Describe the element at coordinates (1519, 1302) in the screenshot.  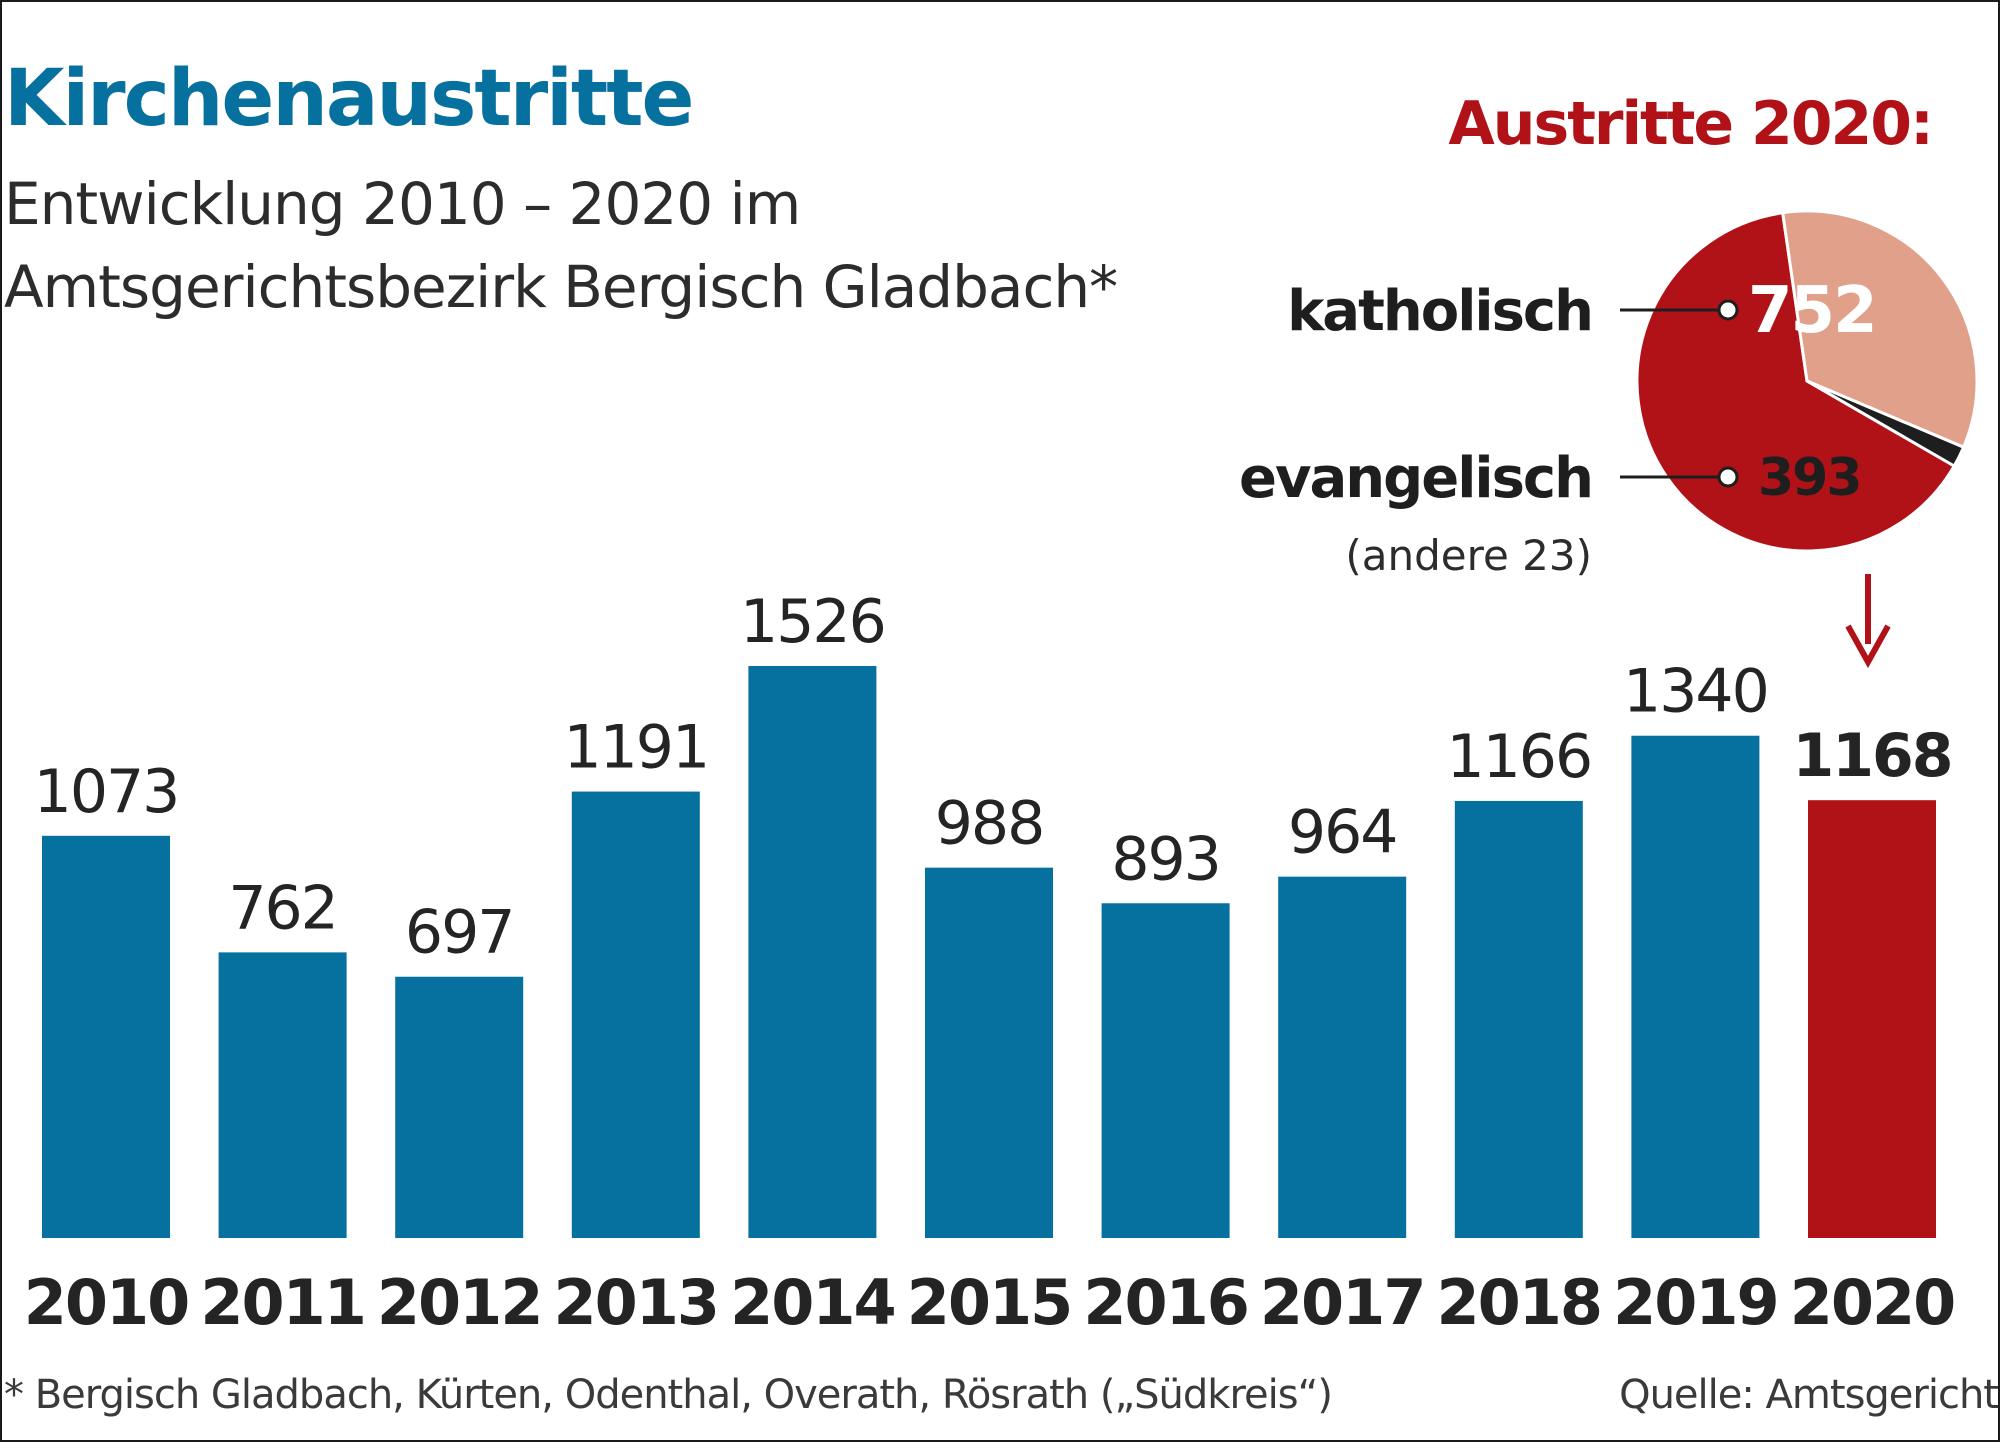
I see `category-label-2018: 2018` at that location.